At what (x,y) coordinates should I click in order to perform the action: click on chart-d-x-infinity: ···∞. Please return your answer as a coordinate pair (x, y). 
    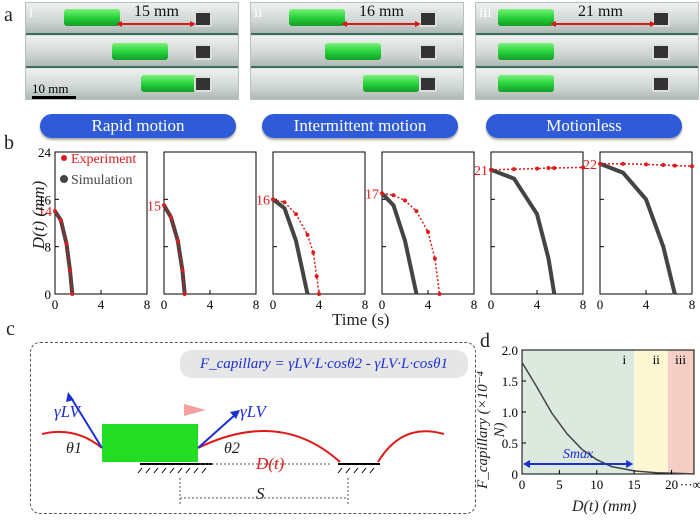
    Looking at the image, I should click on (690, 484).